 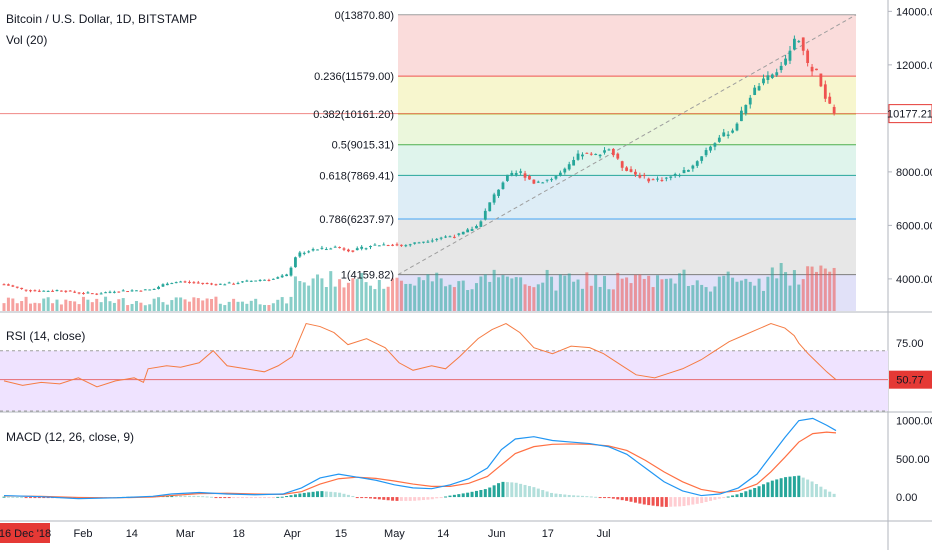 What do you see at coordinates (45, 336) in the screenshot?
I see `rsi-title: RSI (14, close)` at bounding box center [45, 336].